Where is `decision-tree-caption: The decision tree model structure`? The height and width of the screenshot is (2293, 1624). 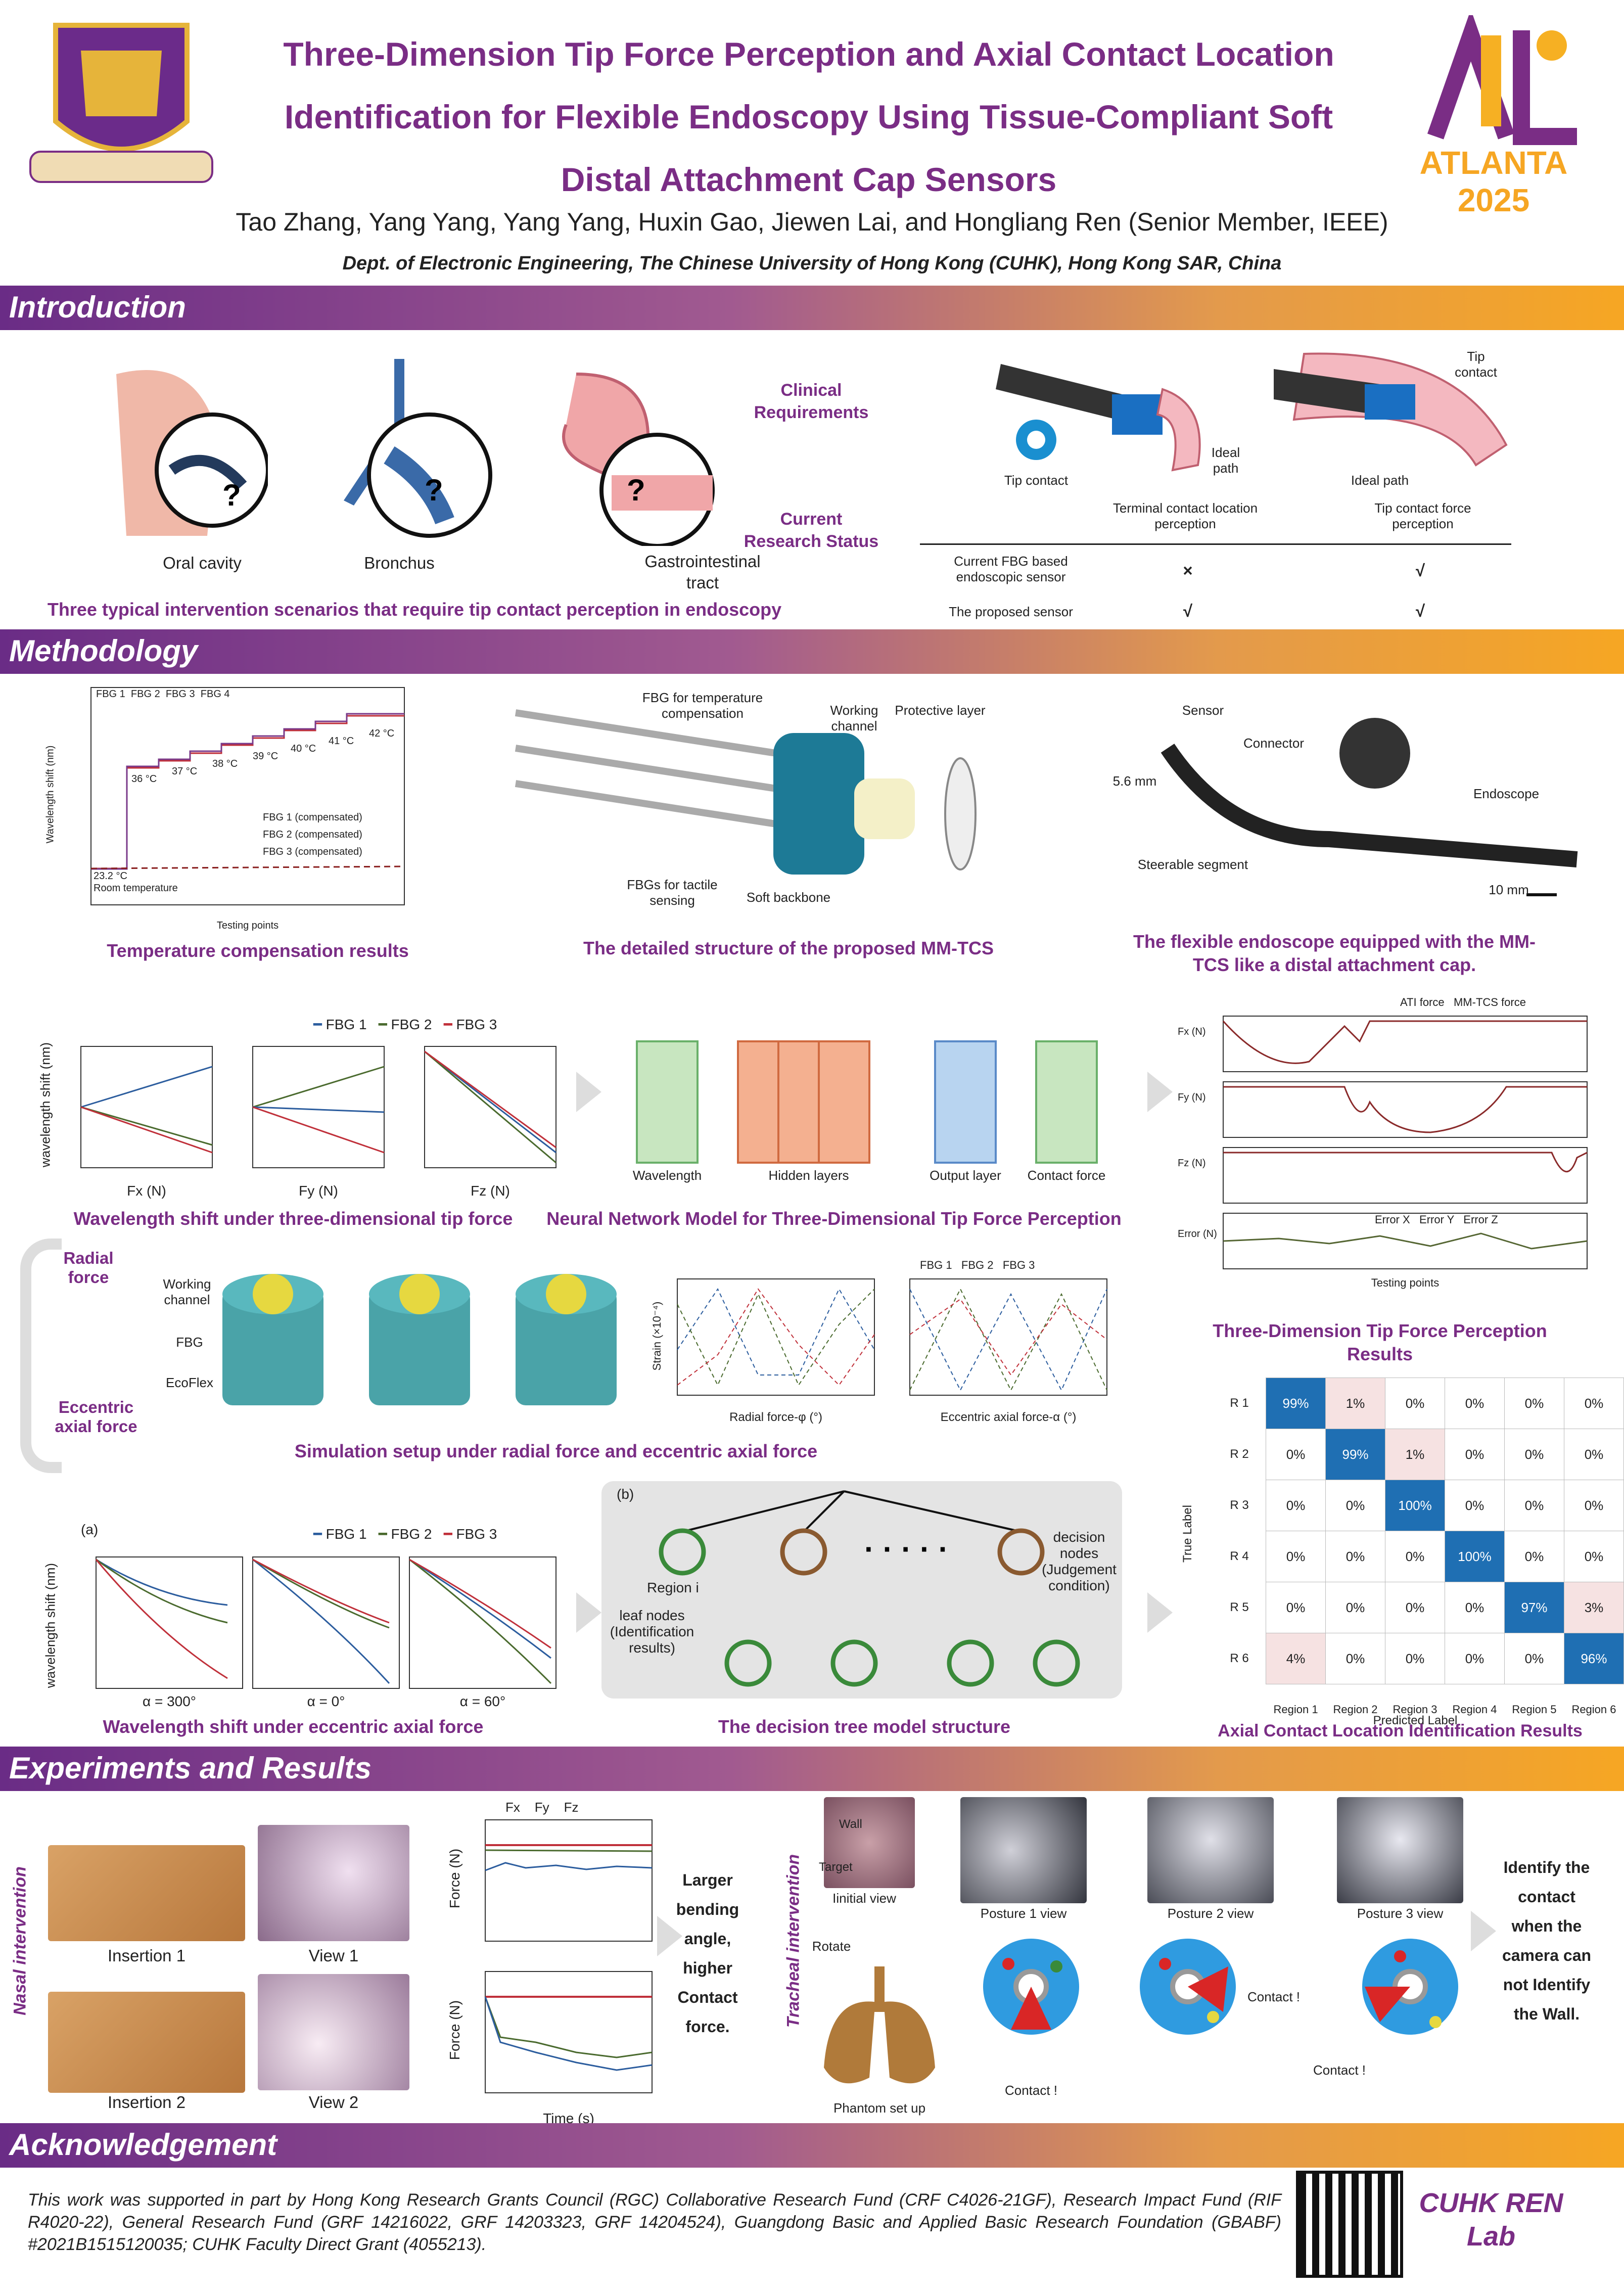
decision-tree-caption: The decision tree model structure is located at coordinates (864, 1726).